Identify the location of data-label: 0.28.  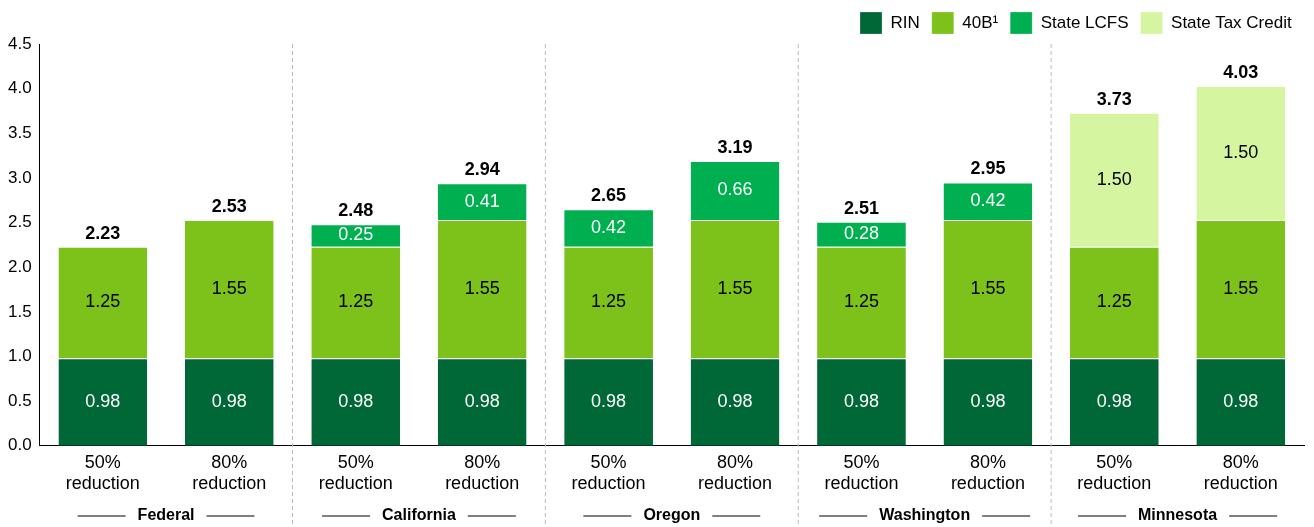
(861, 233).